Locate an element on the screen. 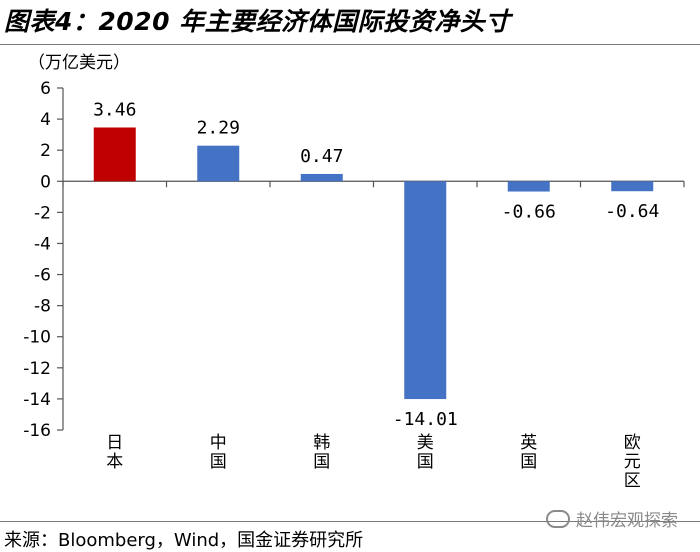 The height and width of the screenshot is (552, 700). wechat-icon is located at coordinates (558, 518).